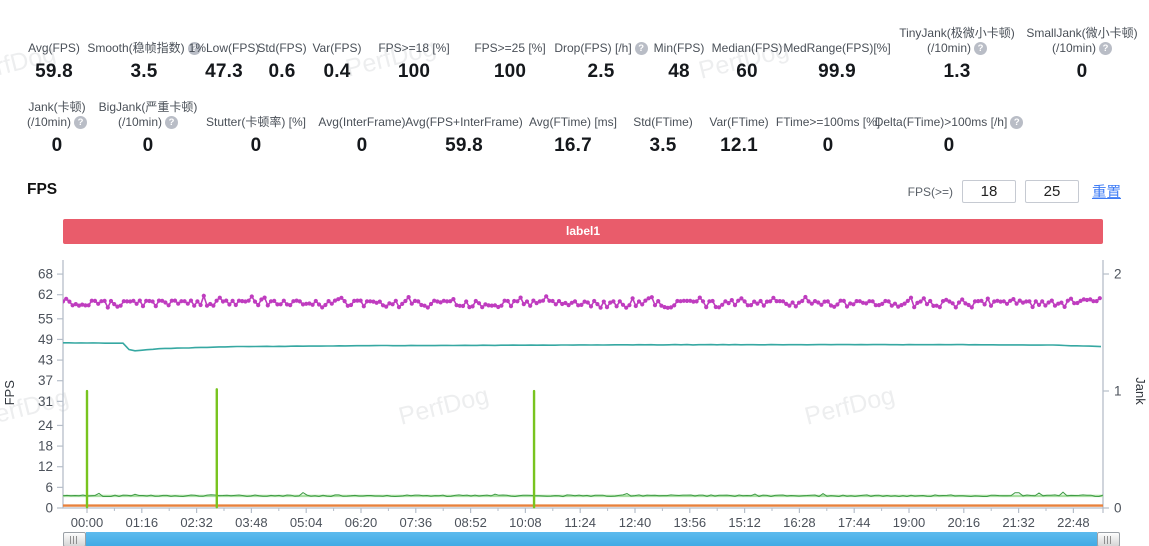 Image resolution: width=1149 pixels, height=546 pixels. What do you see at coordinates (1106, 193) in the screenshot?
I see `reset-link: 重置` at bounding box center [1106, 193].